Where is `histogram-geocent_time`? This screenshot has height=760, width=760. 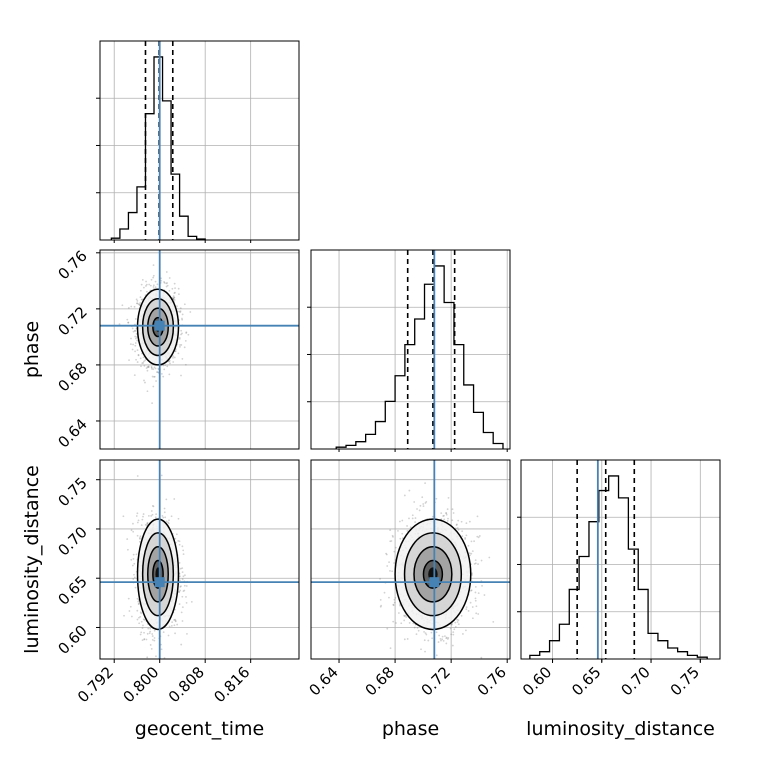 histogram-geocent_time is located at coordinates (158, 148).